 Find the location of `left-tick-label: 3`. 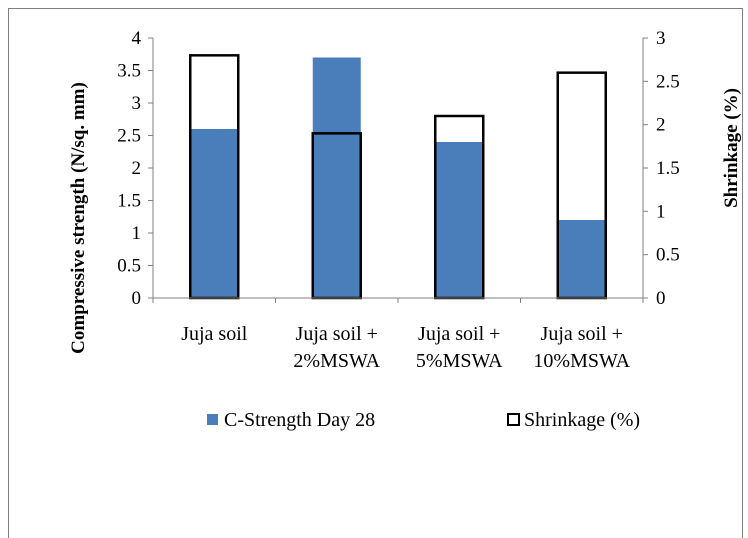

left-tick-label: 3 is located at coordinates (137, 103).